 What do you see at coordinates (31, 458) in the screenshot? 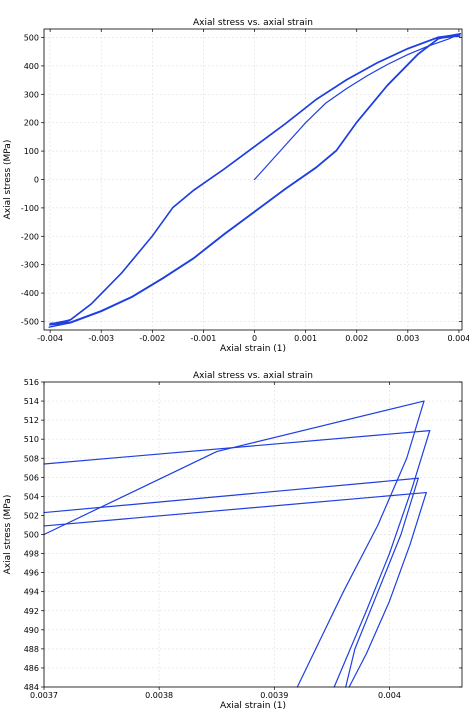
I see `y-tick-label: 508` at bounding box center [31, 458].